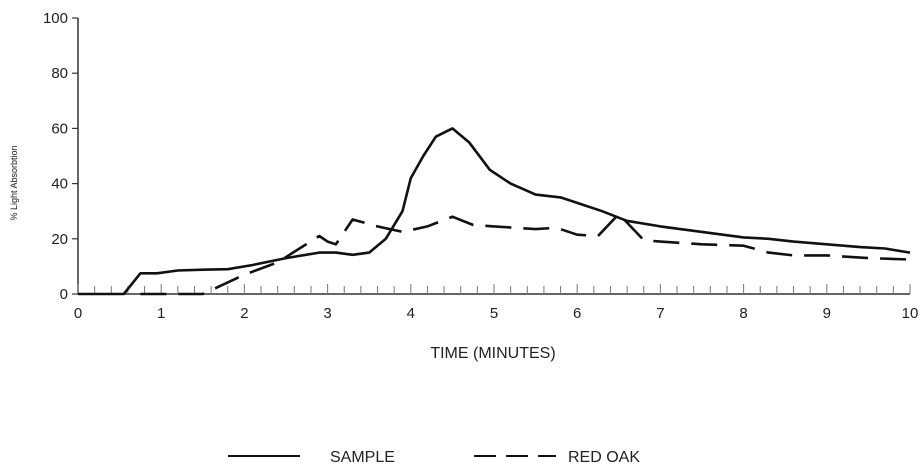 This screenshot has width=922, height=470. I want to click on x-tick-label: 4, so click(411, 313).